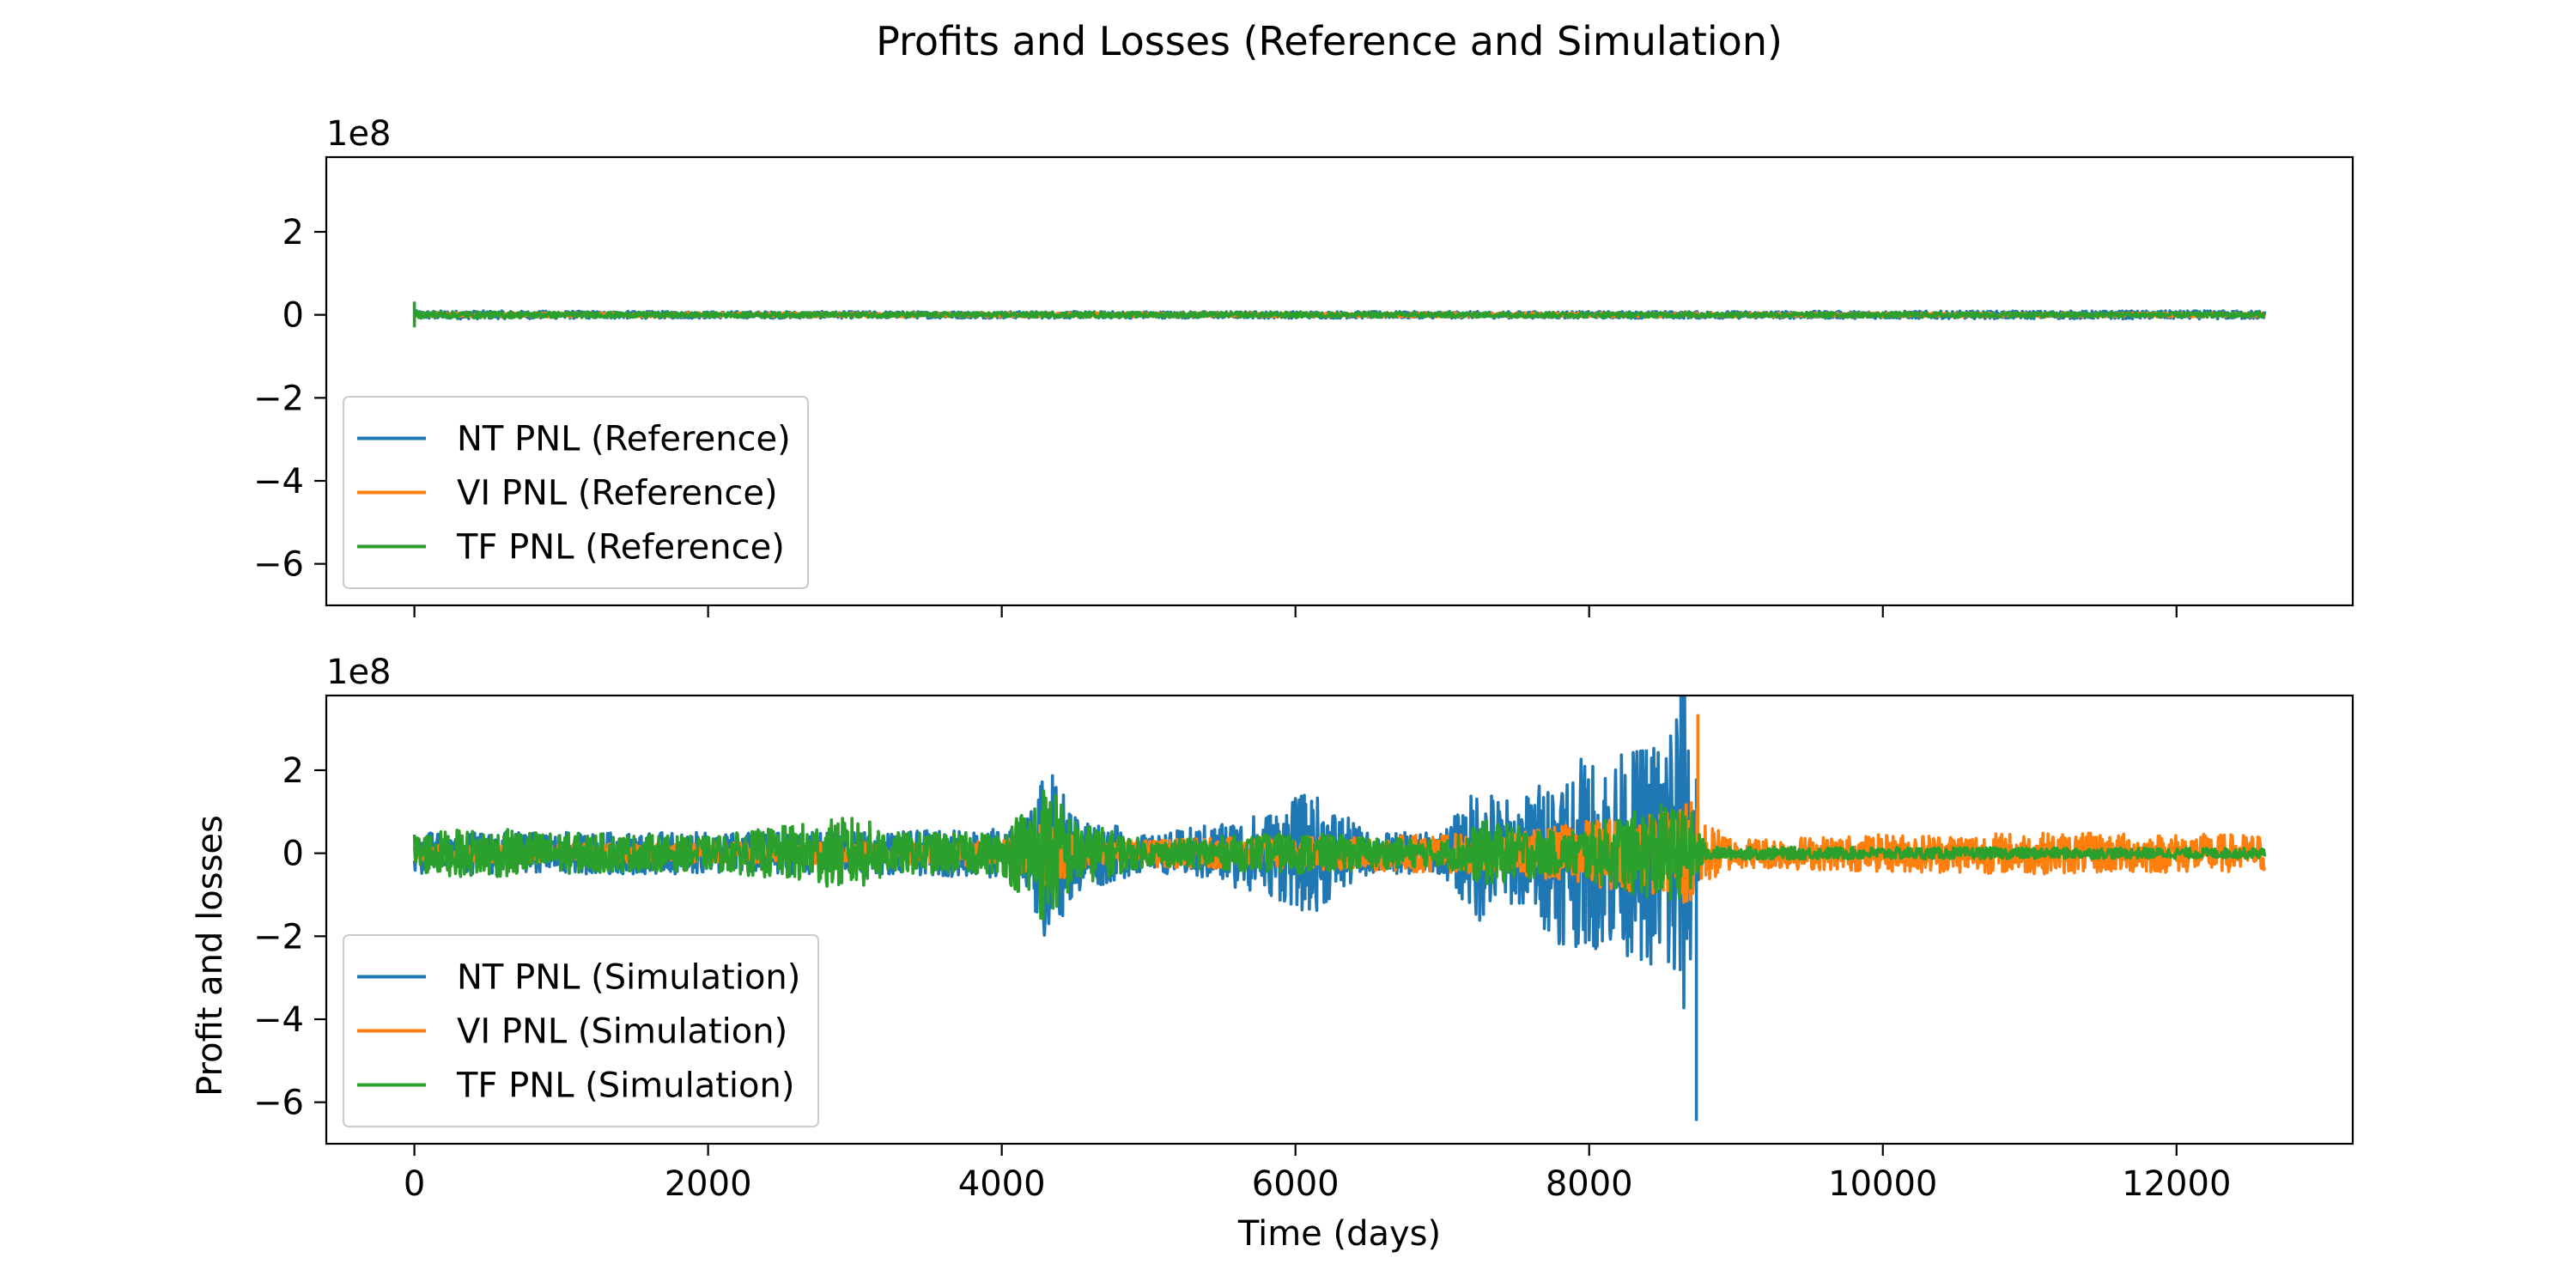  What do you see at coordinates (624, 440) in the screenshot?
I see `legend-entry: NT PNL (Reference)` at bounding box center [624, 440].